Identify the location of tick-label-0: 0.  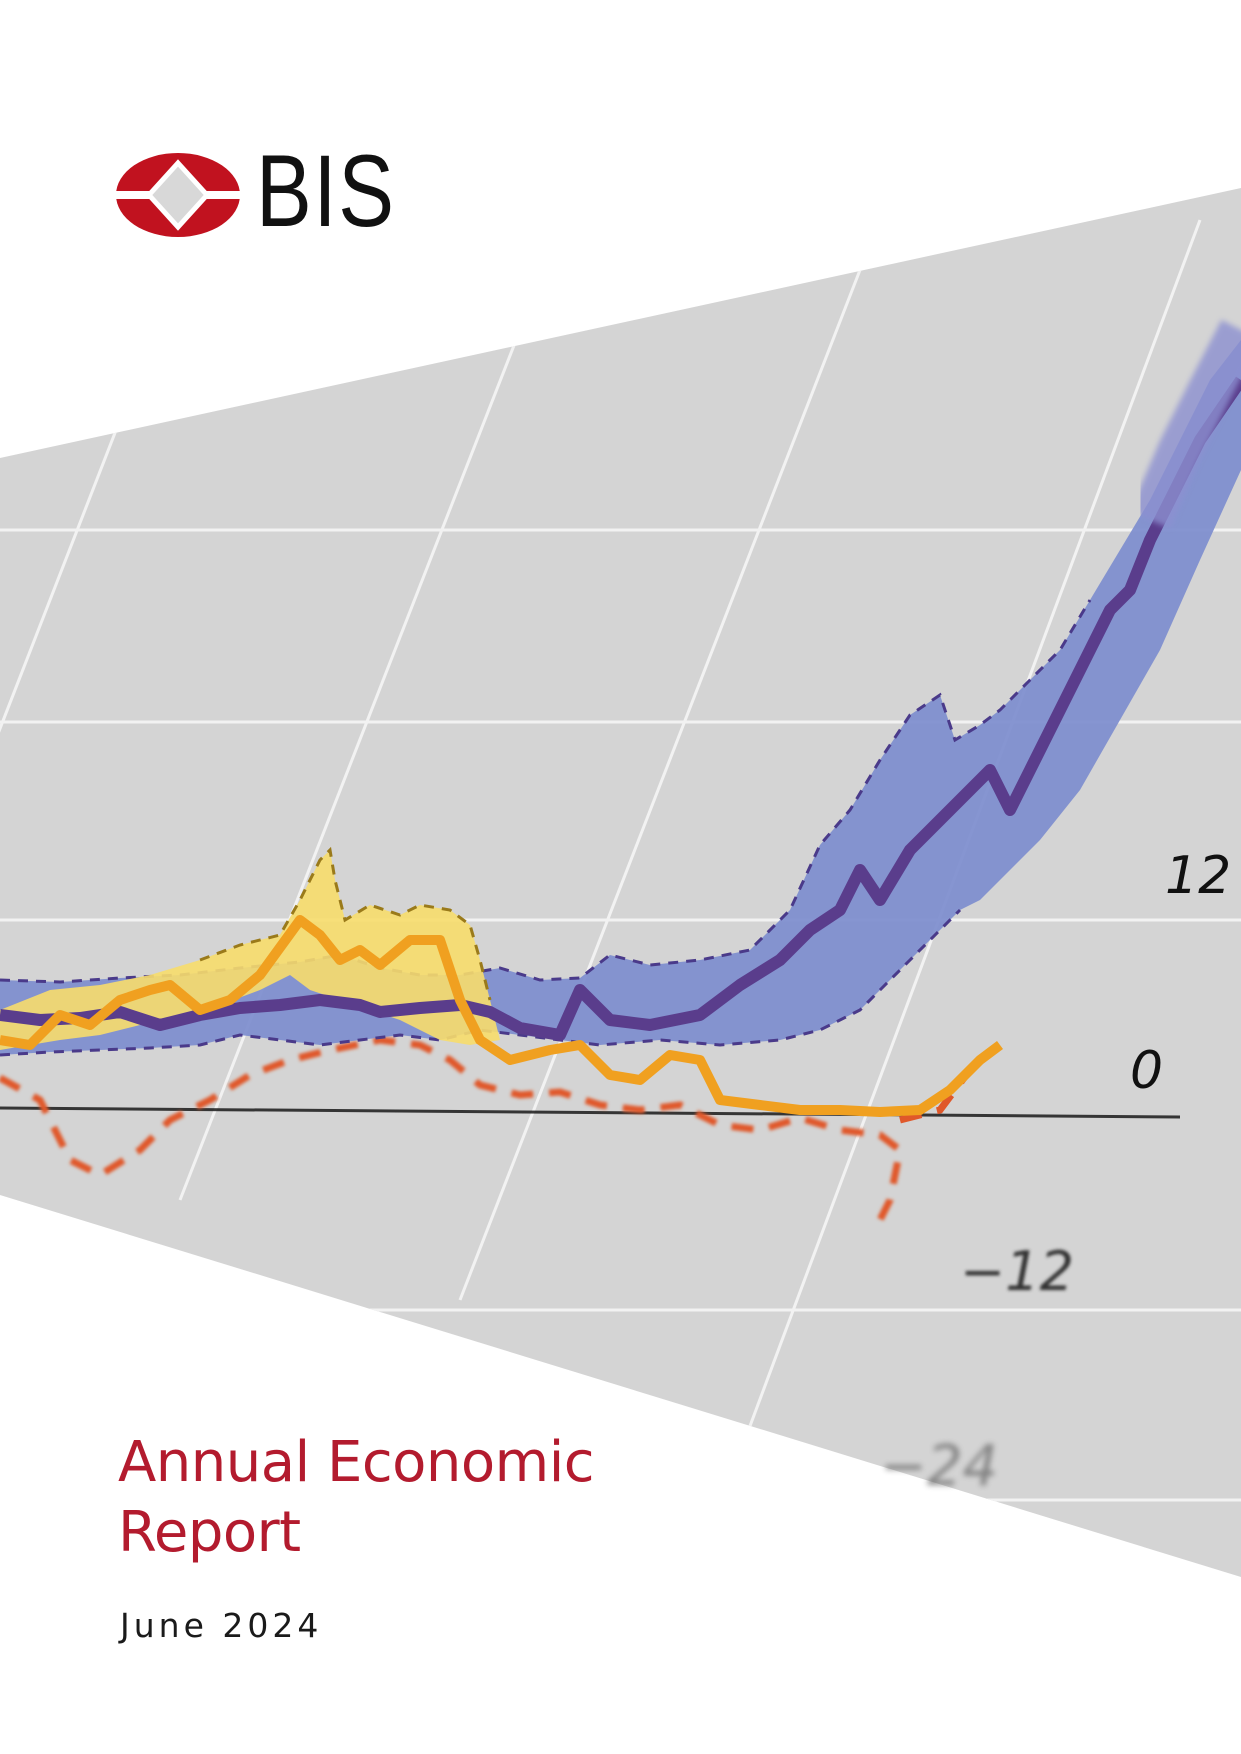
(1146, 1071).